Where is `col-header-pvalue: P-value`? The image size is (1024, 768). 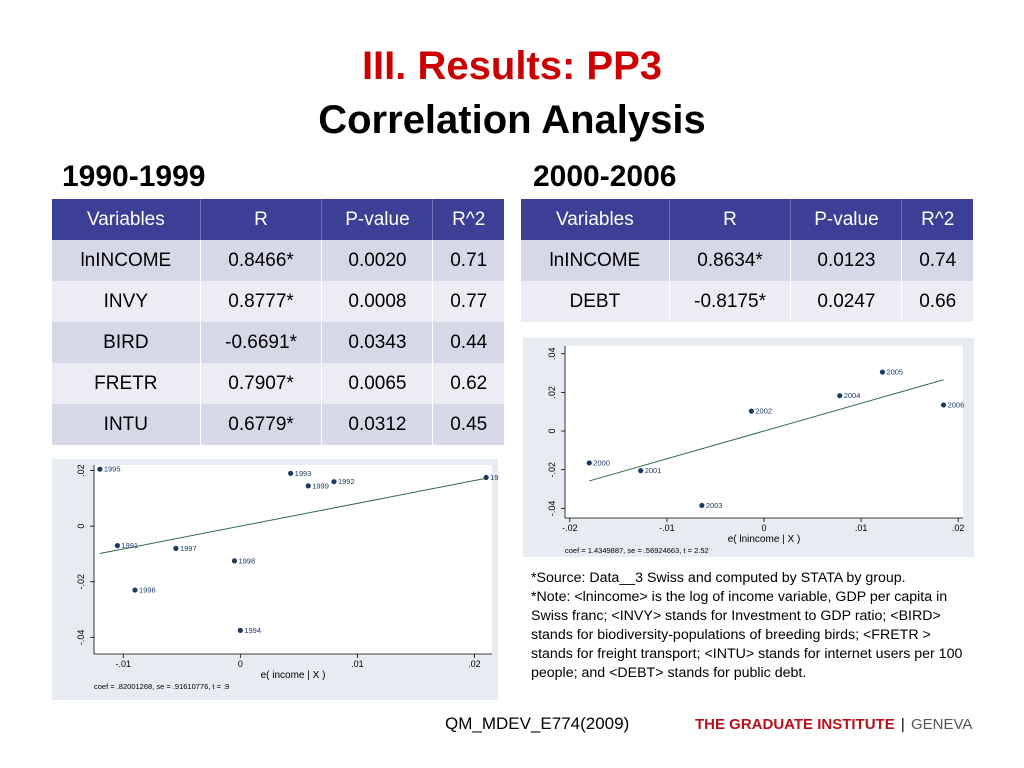
col-header-pvalue: P-value is located at coordinates (377, 219).